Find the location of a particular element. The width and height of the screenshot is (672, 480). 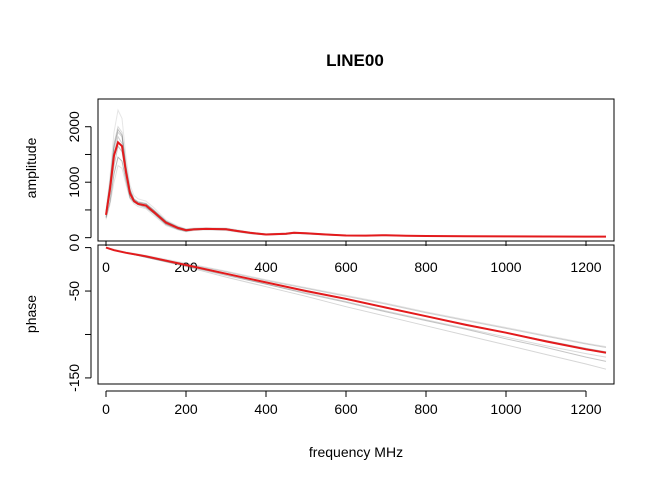

chart-title: LINE00 is located at coordinates (355, 60).